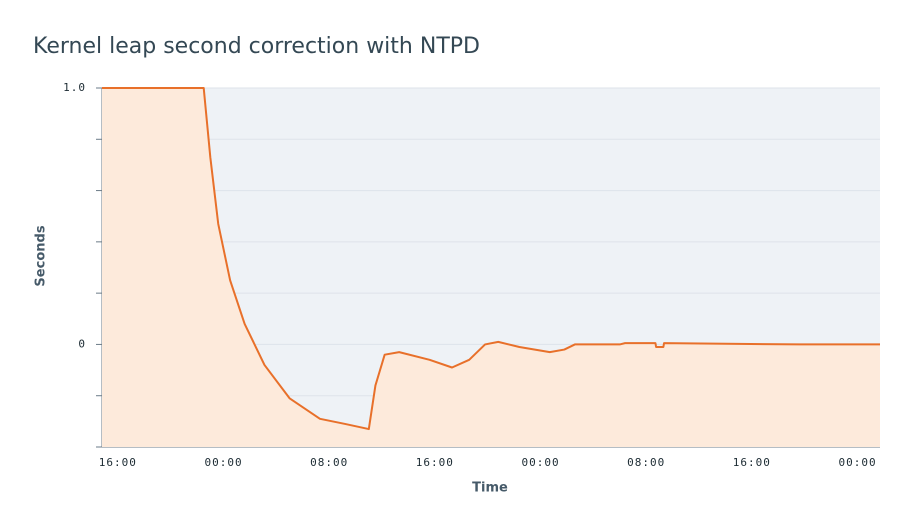 The height and width of the screenshot is (515, 916). I want to click on y-tick-label: 0, so click(82, 343).